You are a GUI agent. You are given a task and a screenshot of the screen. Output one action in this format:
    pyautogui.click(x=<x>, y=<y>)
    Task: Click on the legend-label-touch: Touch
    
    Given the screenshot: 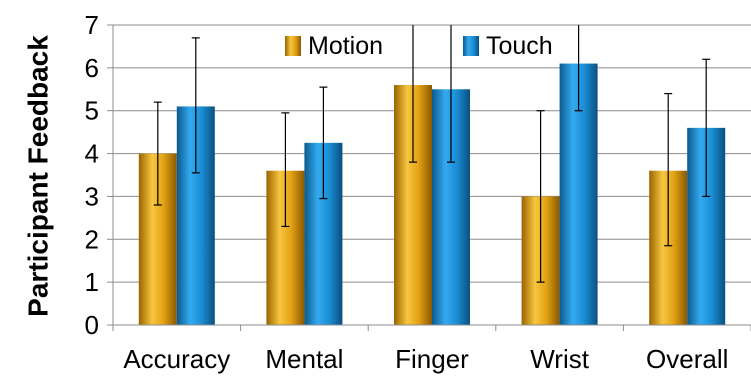 What is the action you would take?
    pyautogui.click(x=519, y=46)
    